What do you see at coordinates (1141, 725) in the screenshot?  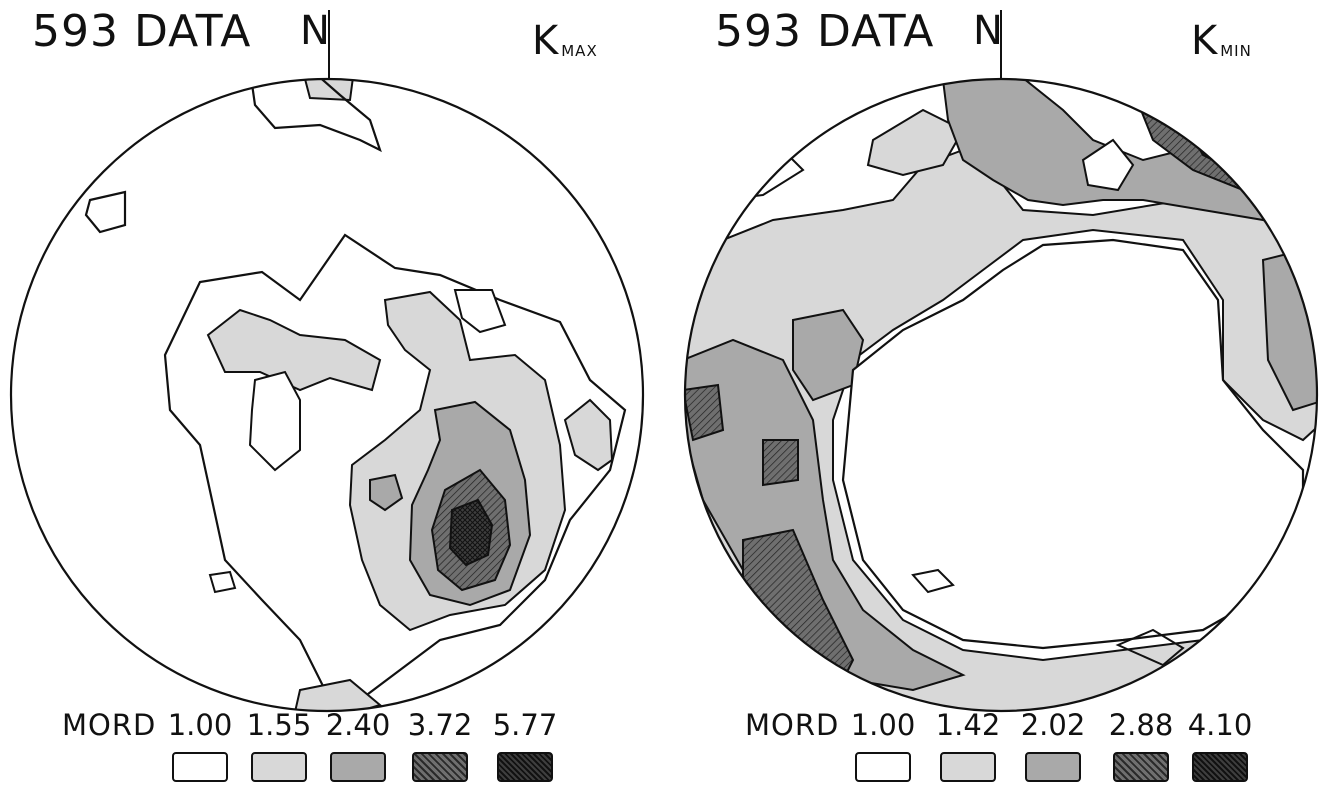 I see `legend-value: 2.88` at bounding box center [1141, 725].